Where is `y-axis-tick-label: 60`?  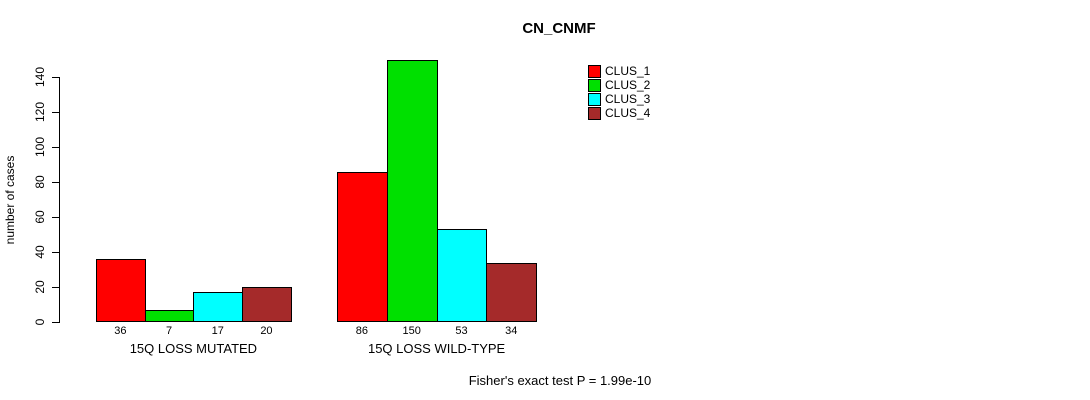 y-axis-tick-label: 60 is located at coordinates (40, 217).